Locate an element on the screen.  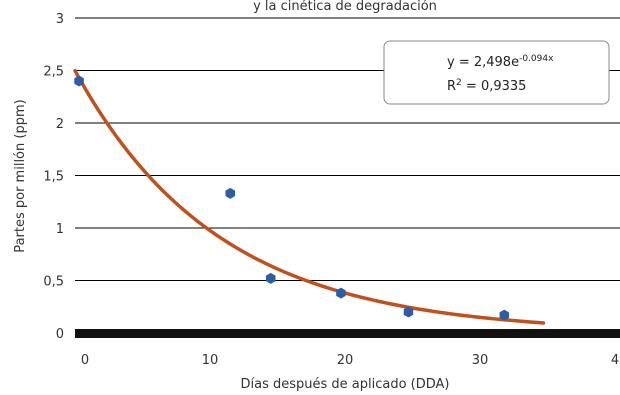
trendline-equation: y = 2,498e-0.094x is located at coordinates (500, 62).